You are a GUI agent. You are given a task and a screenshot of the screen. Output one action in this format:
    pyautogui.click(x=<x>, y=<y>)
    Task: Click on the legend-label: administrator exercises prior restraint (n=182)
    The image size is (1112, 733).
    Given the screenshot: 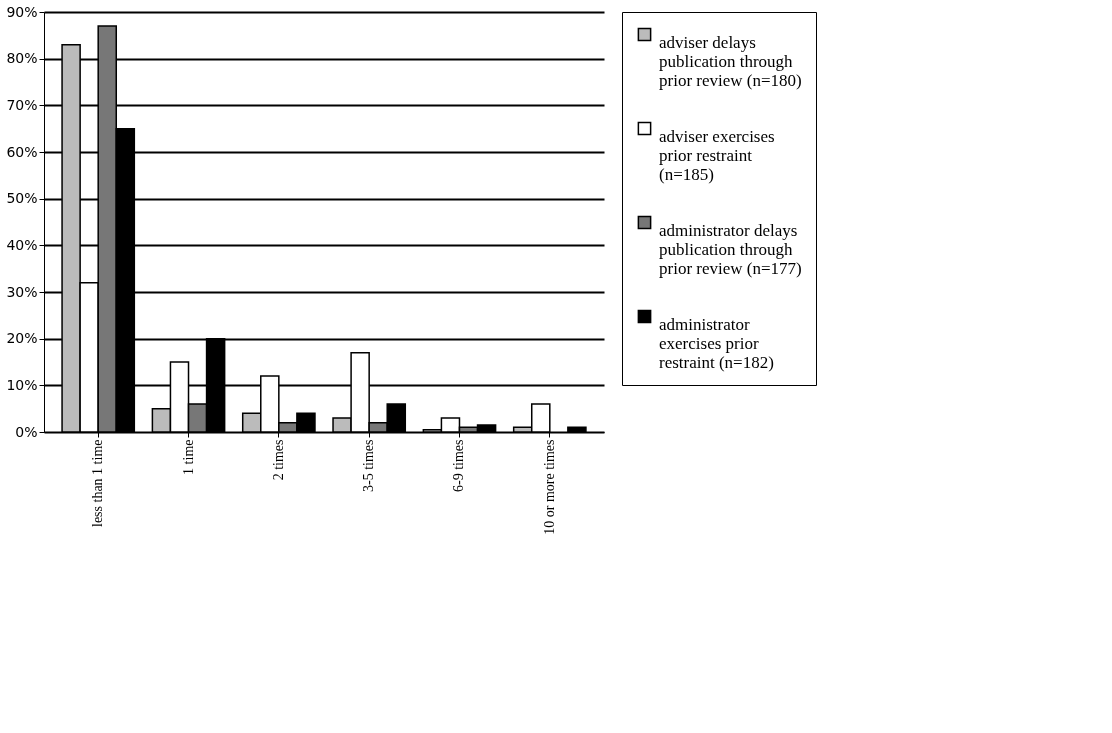 What is the action you would take?
    pyautogui.click(x=716, y=343)
    